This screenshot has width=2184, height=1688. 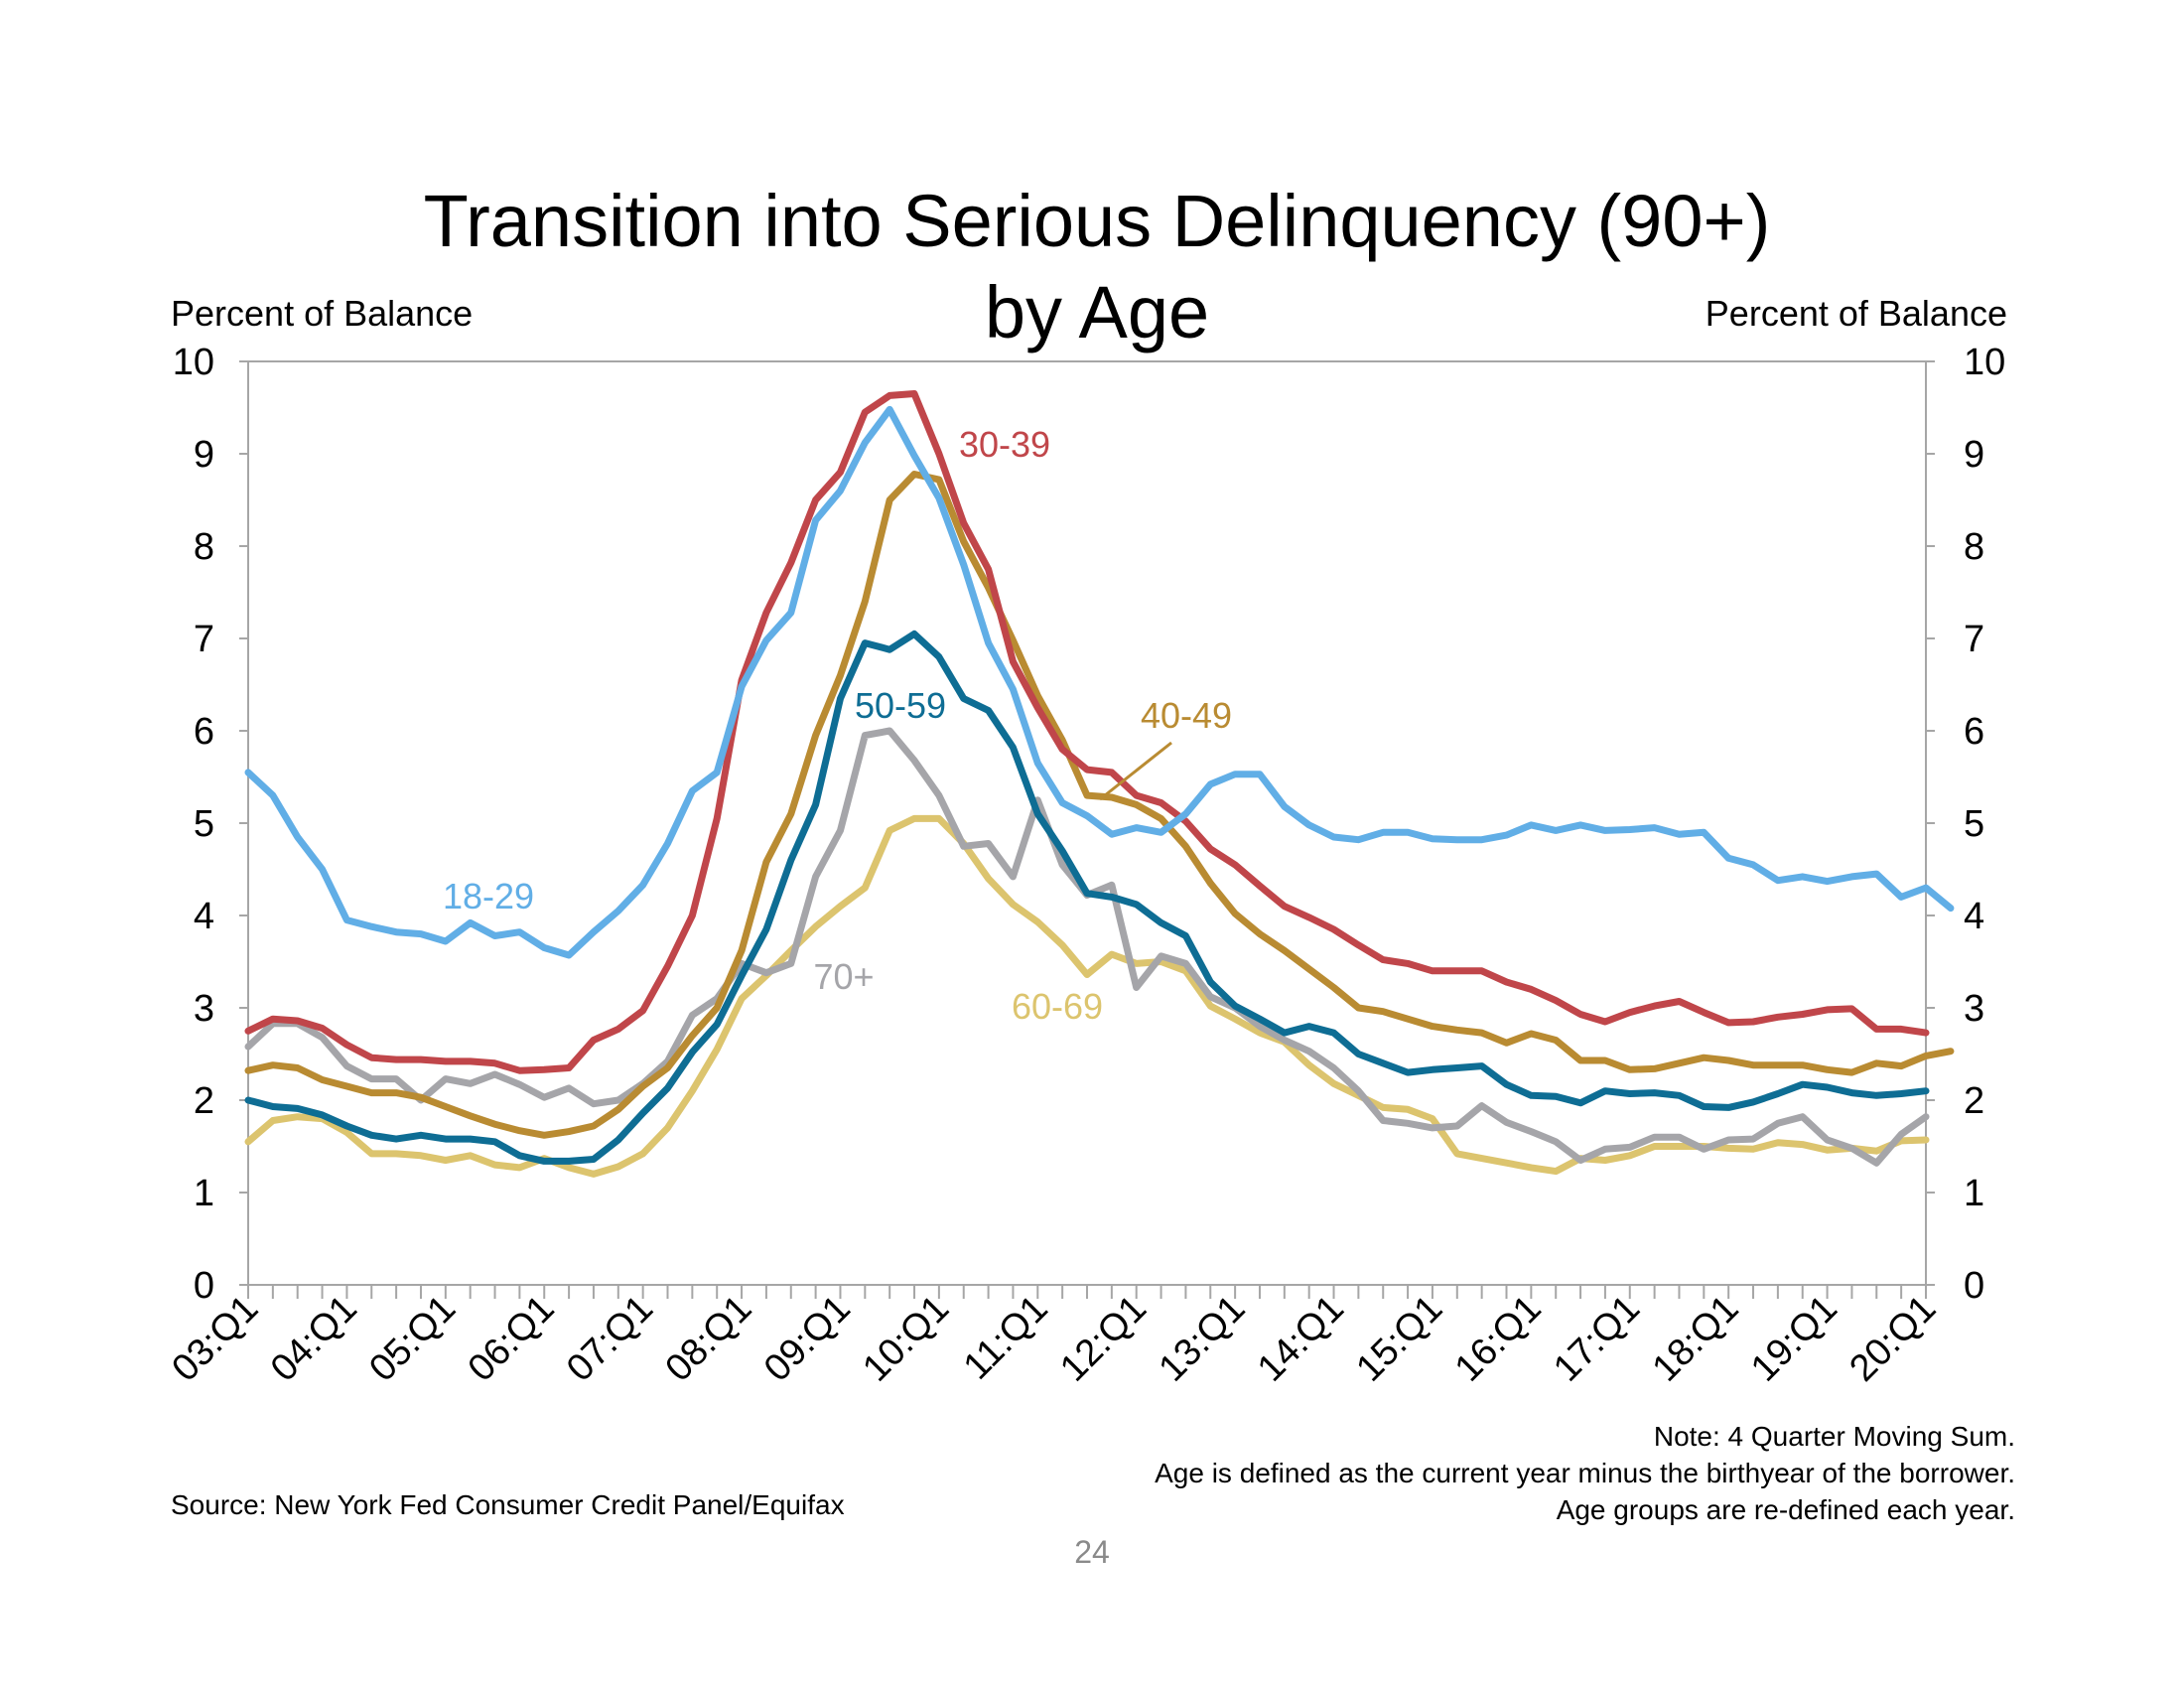 I want to click on x-tick-label: 07:Q1, so click(x=610, y=1339).